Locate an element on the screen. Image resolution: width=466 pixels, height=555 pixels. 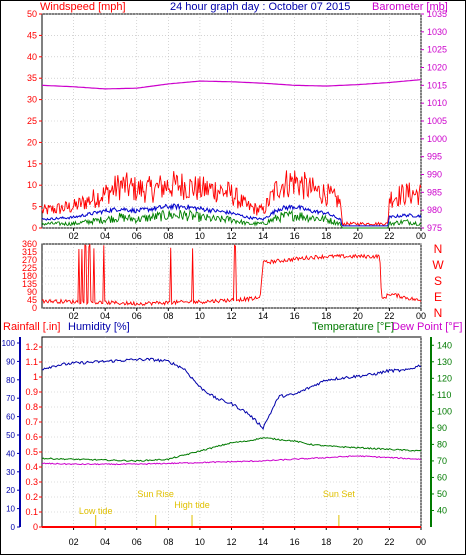
rainfall-tick-label: 0.3 is located at coordinates (31, 482).